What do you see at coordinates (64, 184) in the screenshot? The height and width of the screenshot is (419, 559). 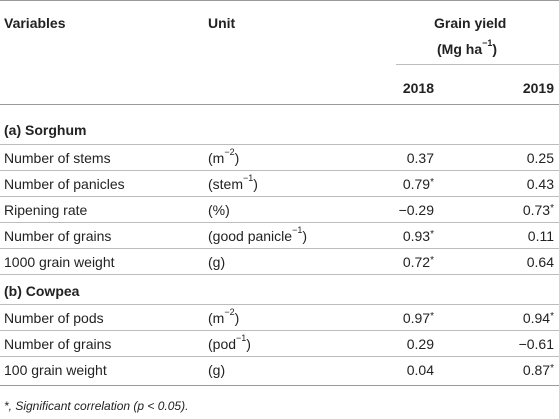 I see `row-variable: Number of panicles` at bounding box center [64, 184].